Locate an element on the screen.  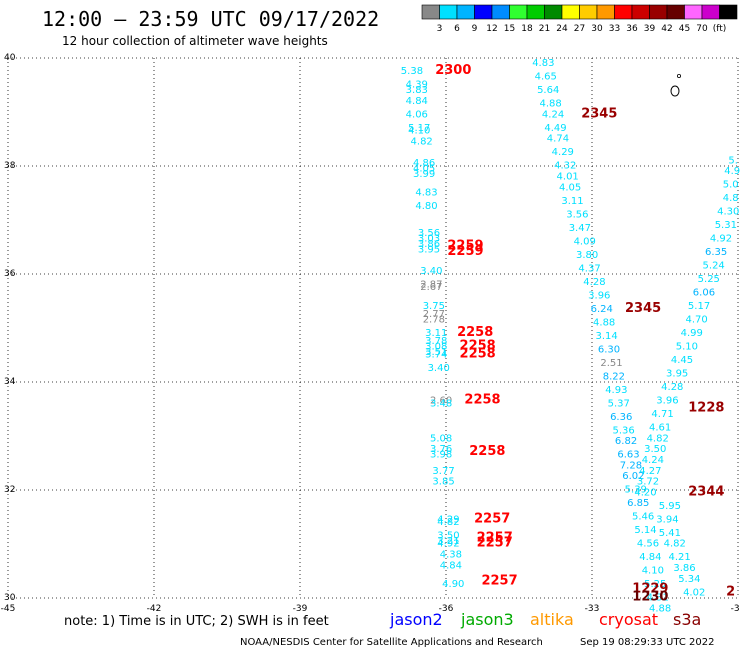
wave-height-label: 5.39 is located at coordinates (636, 490).